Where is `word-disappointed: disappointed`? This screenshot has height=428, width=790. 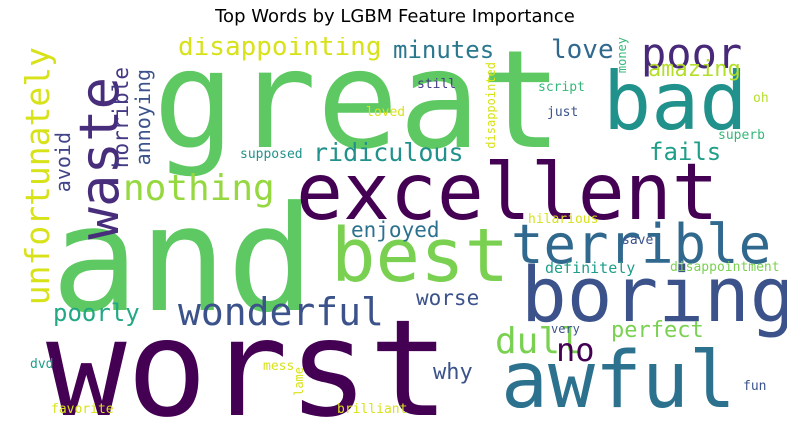
word-disappointed: disappointed is located at coordinates (491, 105).